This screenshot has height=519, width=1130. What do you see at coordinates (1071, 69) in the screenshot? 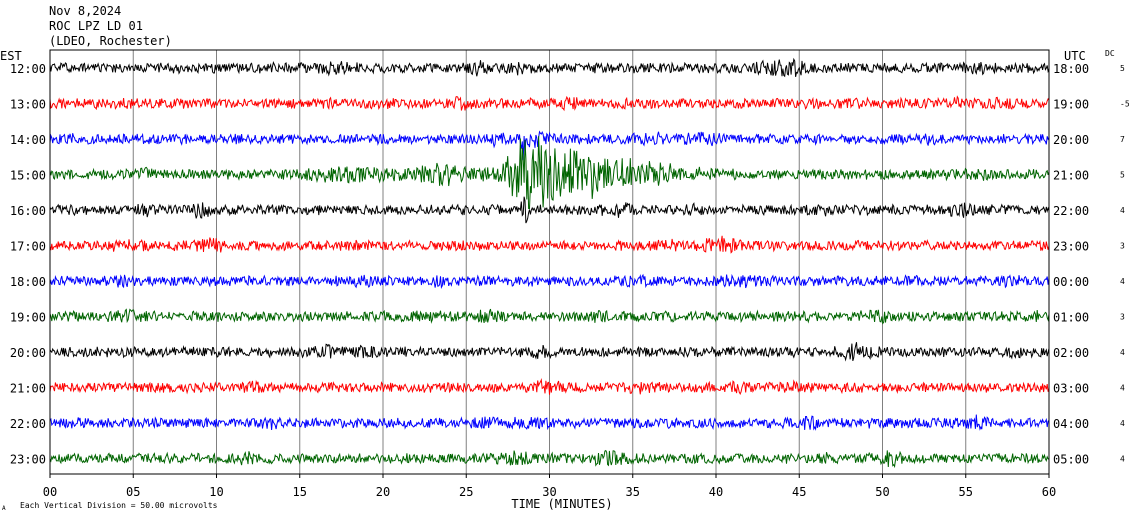
I see `utc-label: 18:00` at bounding box center [1071, 69].